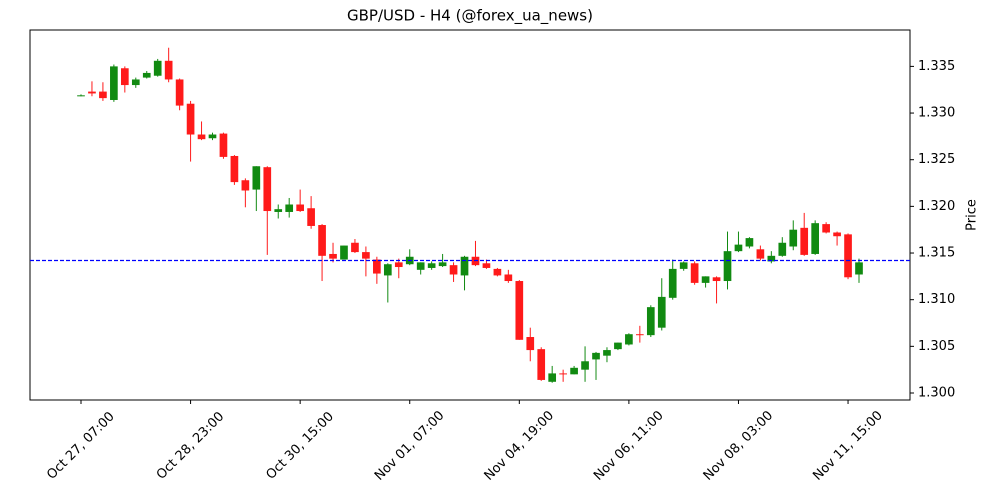 Image resolution: width=1000 pixels, height=504 pixels. What do you see at coordinates (936, 393) in the screenshot?
I see `y-tick-label: 1.300` at bounding box center [936, 393].